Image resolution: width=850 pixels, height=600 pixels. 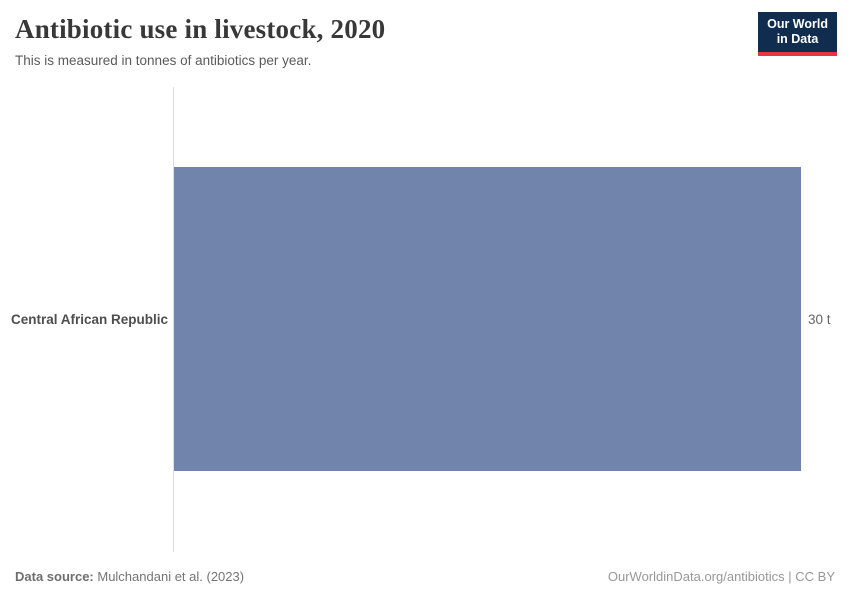 I want to click on owid-logo: Our World in Data, so click(x=797, y=34).